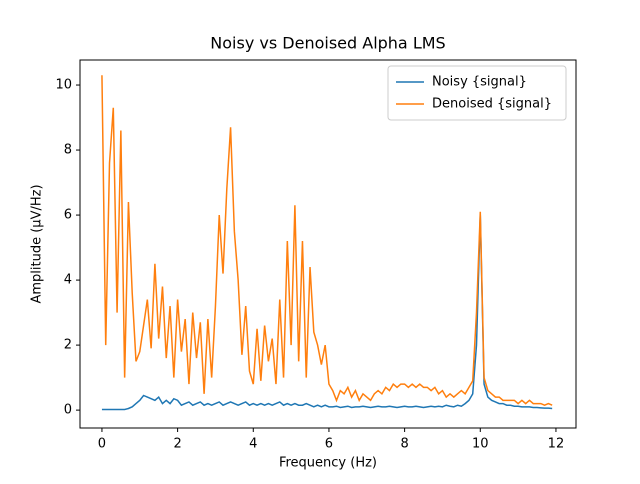  I want to click on y-tick-label: 10, so click(63, 85).